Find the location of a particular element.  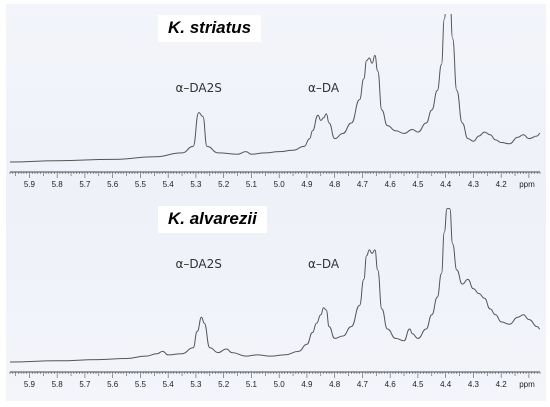

panel-title-k-striatus: K. striatus is located at coordinates (210, 28).